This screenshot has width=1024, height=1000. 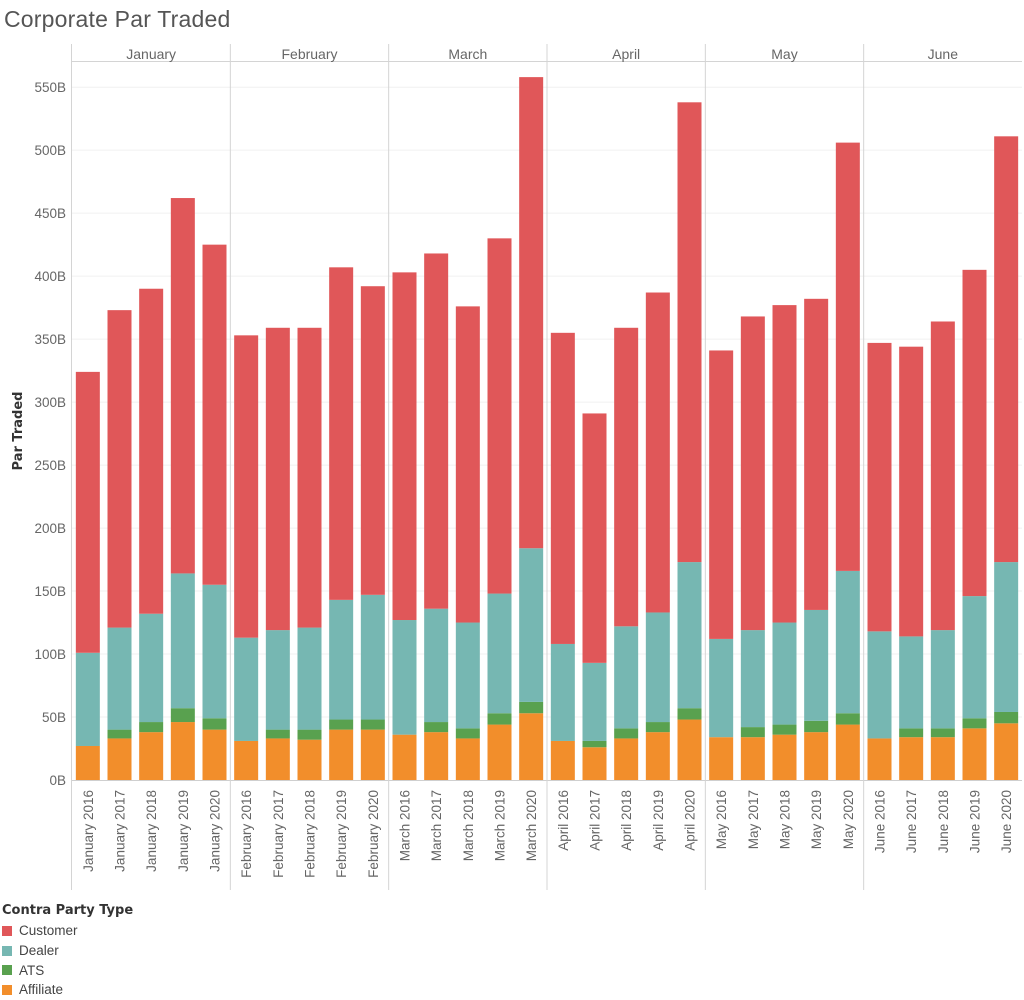 I want to click on chart-title: Corporate Par Traded, so click(x=117, y=19).